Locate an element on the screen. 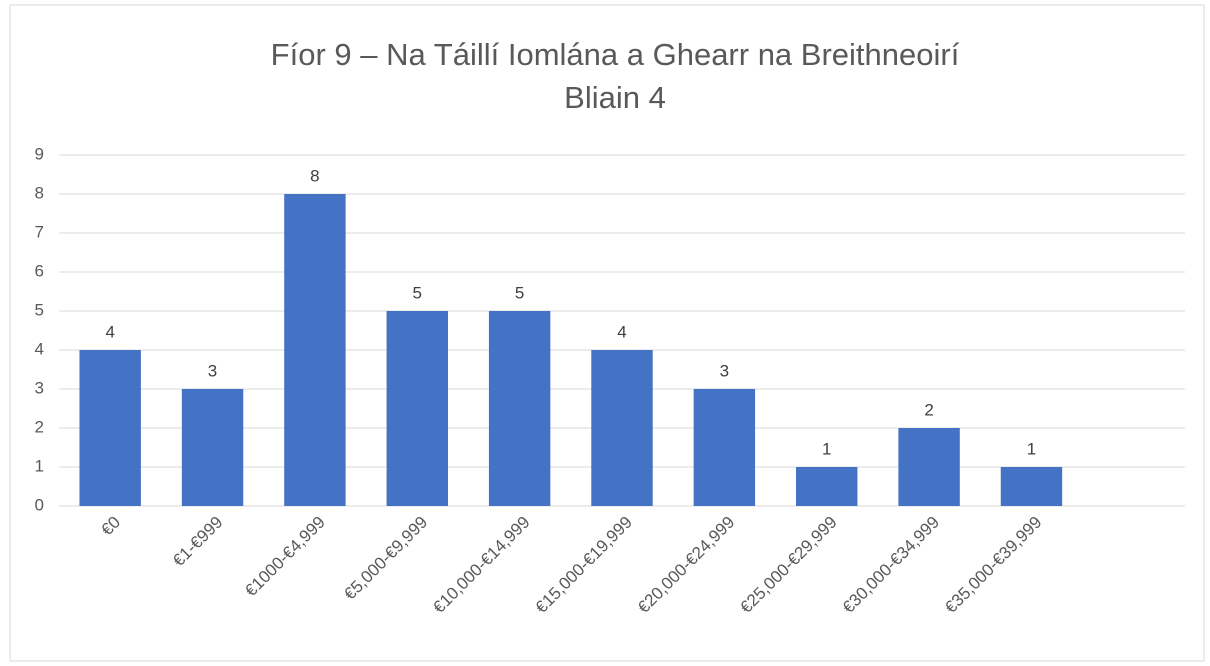  chart-subtitle: Bliain 4 is located at coordinates (615, 97).